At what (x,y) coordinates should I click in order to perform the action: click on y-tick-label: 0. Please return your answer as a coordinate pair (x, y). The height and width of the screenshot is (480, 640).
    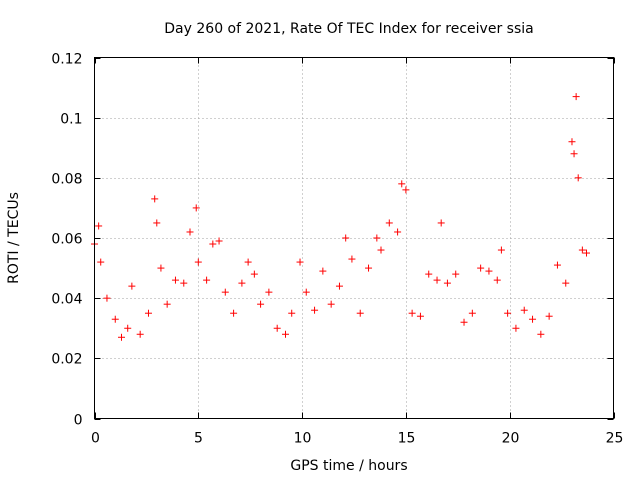
    Looking at the image, I should click on (78, 421).